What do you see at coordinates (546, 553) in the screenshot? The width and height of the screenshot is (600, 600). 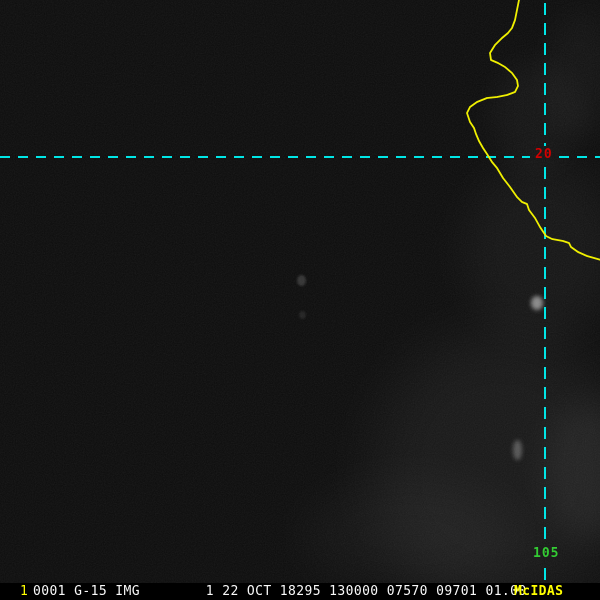 I see `crosshair-v-label: 105` at bounding box center [546, 553].